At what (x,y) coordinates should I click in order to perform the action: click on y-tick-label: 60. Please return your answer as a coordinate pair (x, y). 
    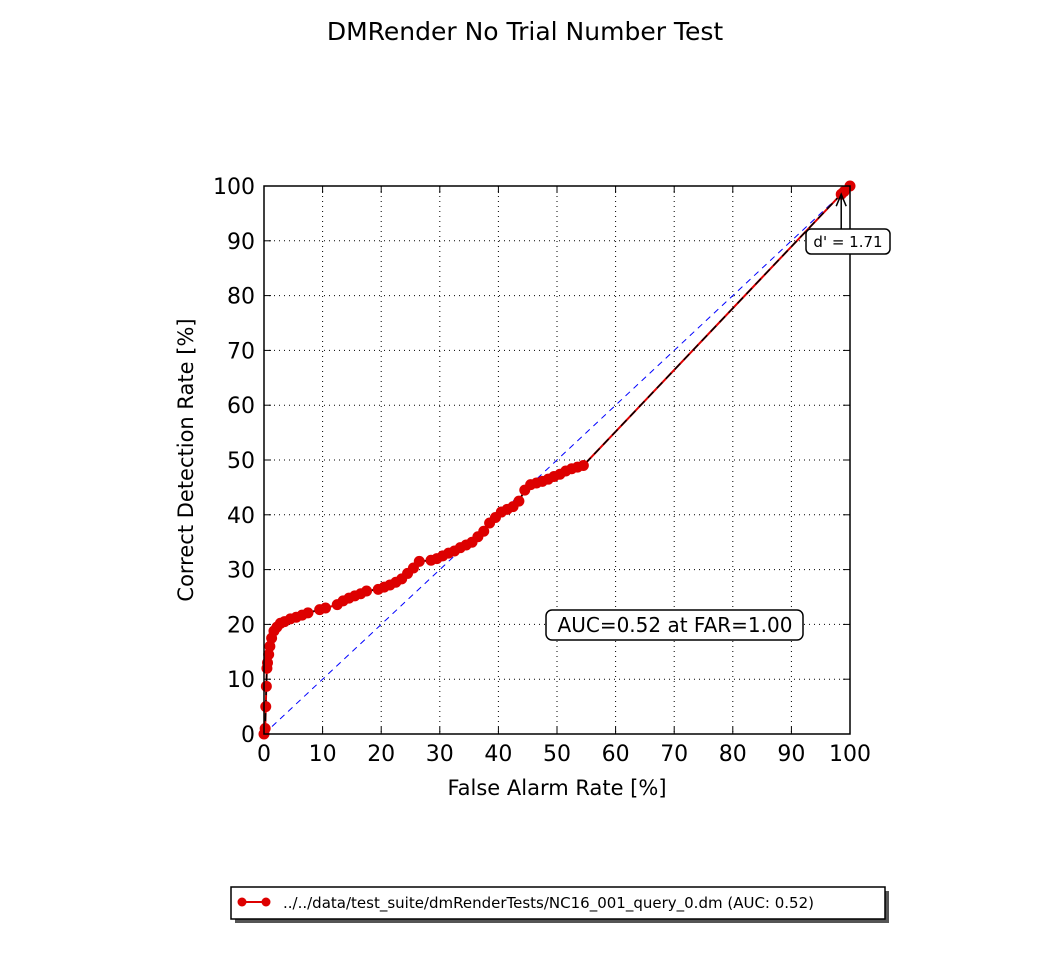
    Looking at the image, I should click on (241, 406).